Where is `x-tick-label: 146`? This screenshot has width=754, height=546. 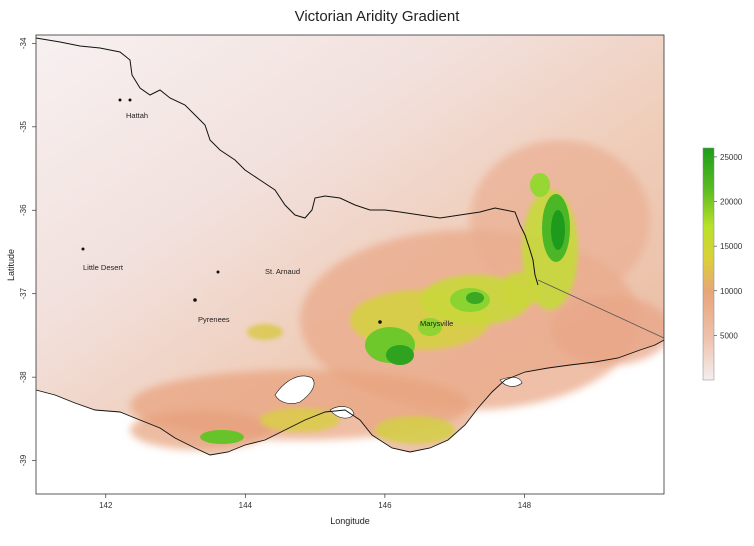
x-tick-label: 146 is located at coordinates (385, 505).